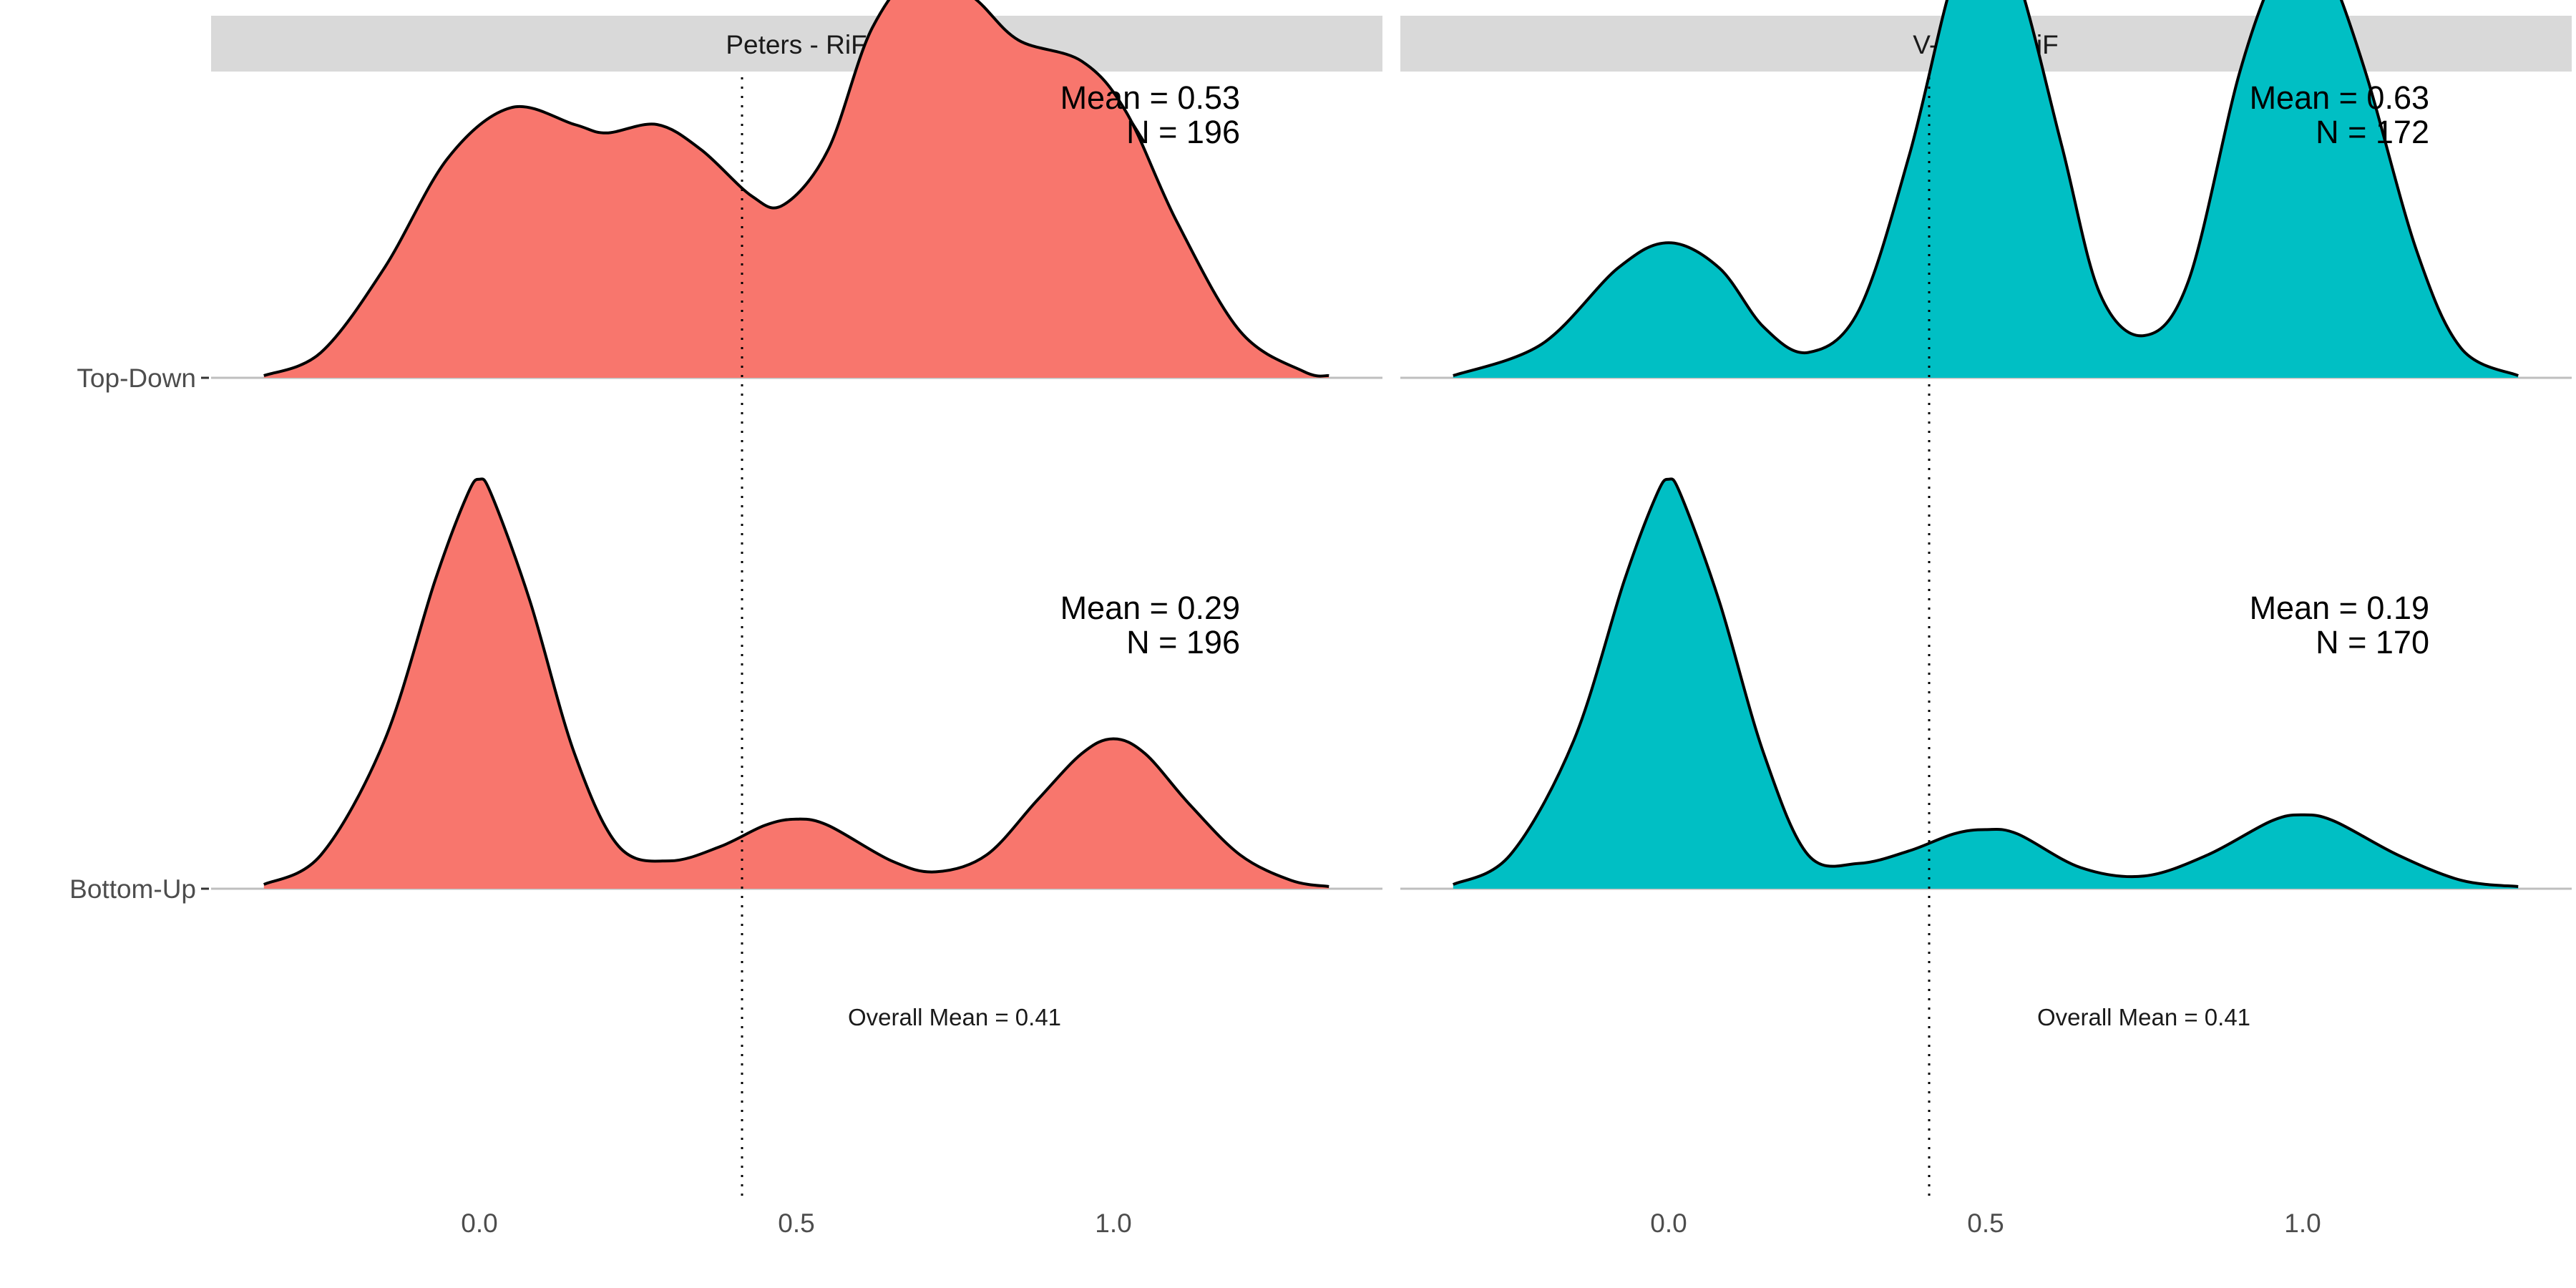 The width and height of the screenshot is (2576, 1288). I want to click on panel-title: Peters - RiF, so click(796, 44).